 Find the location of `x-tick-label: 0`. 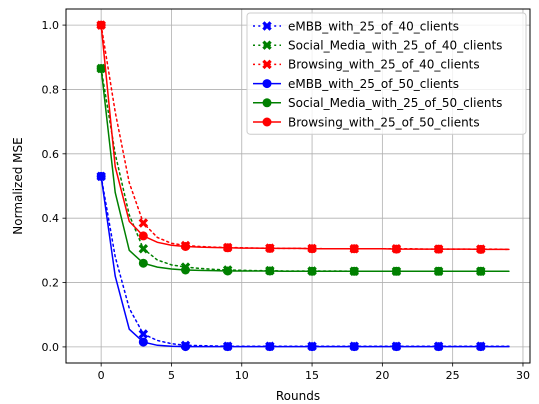

x-tick-label: 0 is located at coordinates (101, 375).